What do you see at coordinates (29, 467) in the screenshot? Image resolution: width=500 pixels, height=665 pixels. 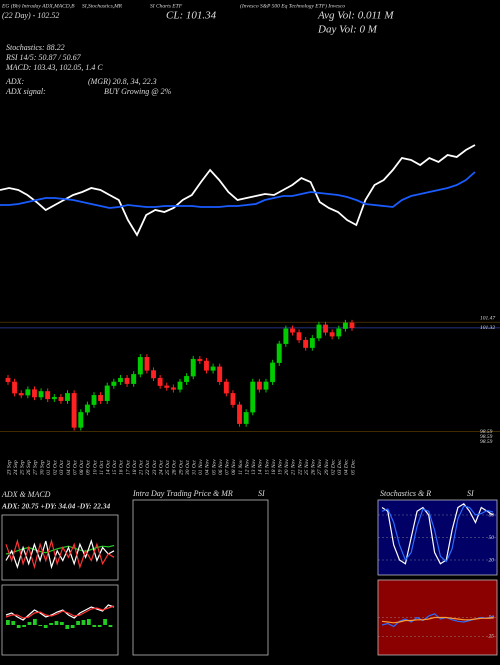 I see `x-tick-label: 26 Sep` at bounding box center [29, 467].